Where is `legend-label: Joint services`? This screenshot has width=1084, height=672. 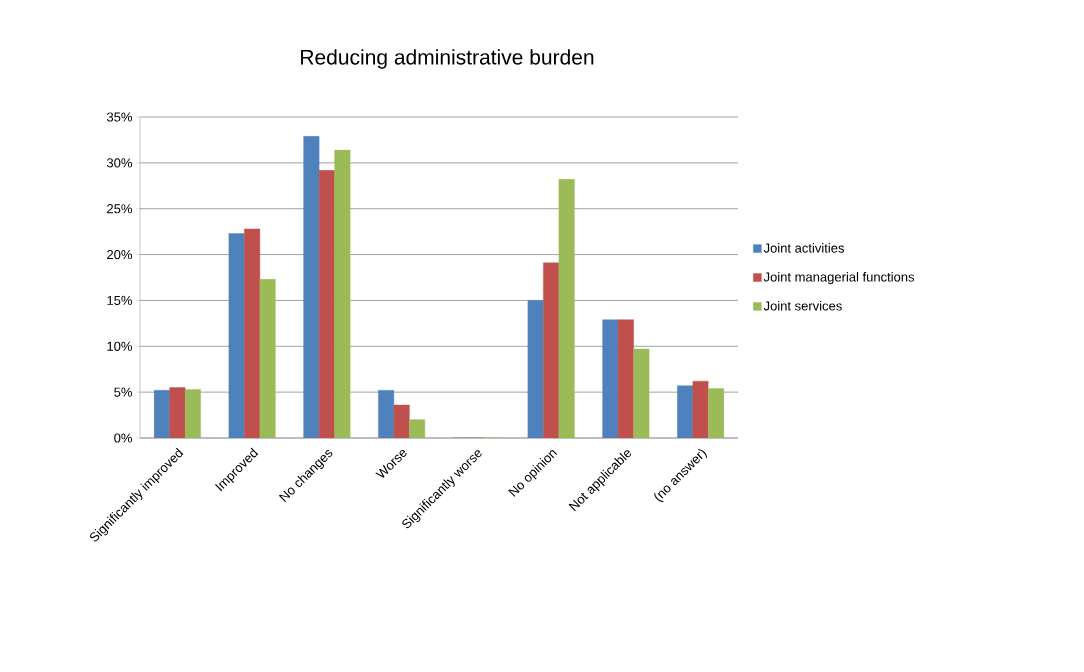
legend-label: Joint services is located at coordinates (802, 305).